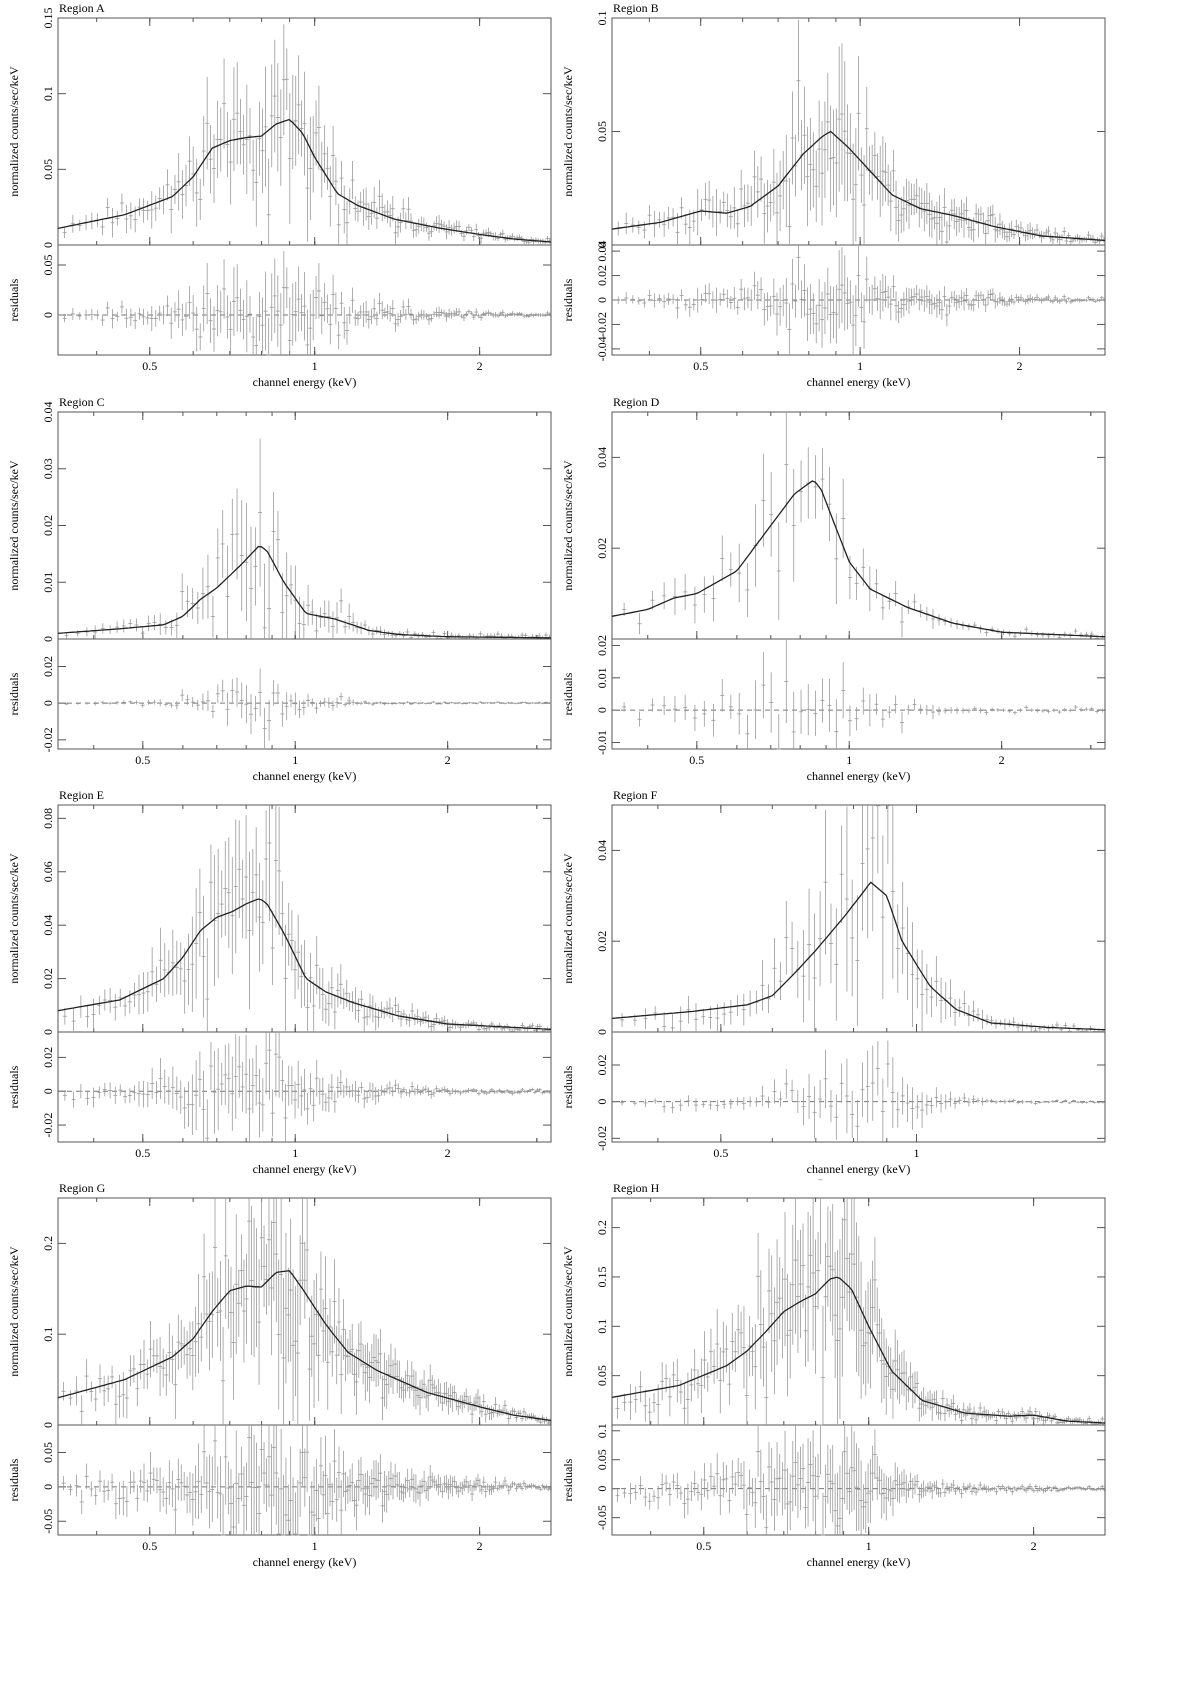  What do you see at coordinates (636, 402) in the screenshot?
I see `panel-title: Region D` at bounding box center [636, 402].